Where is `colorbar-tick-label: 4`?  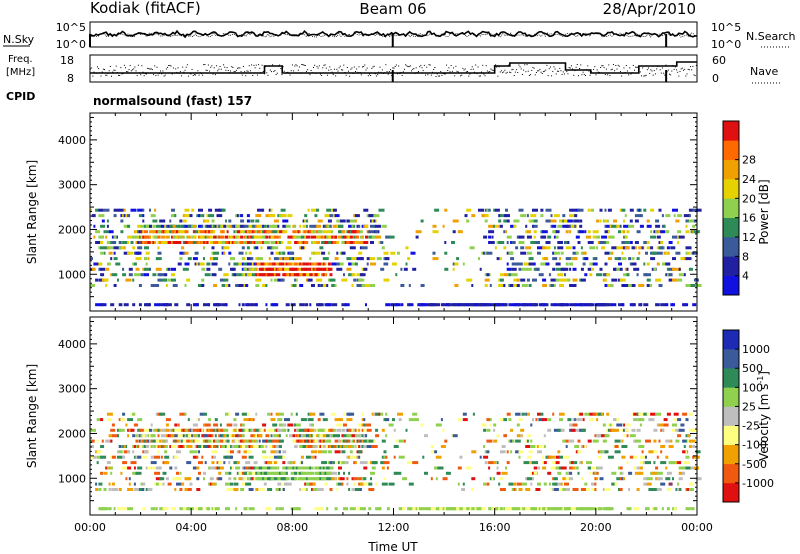
colorbar-tick-label: 4 is located at coordinates (745, 276).